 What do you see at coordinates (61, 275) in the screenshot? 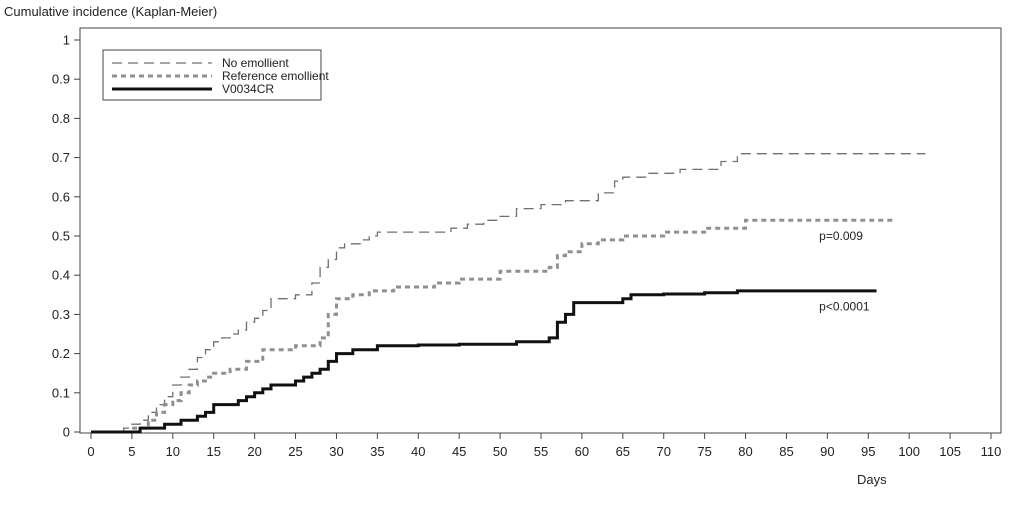
I see `y-tick-label: 0.4` at bounding box center [61, 275].